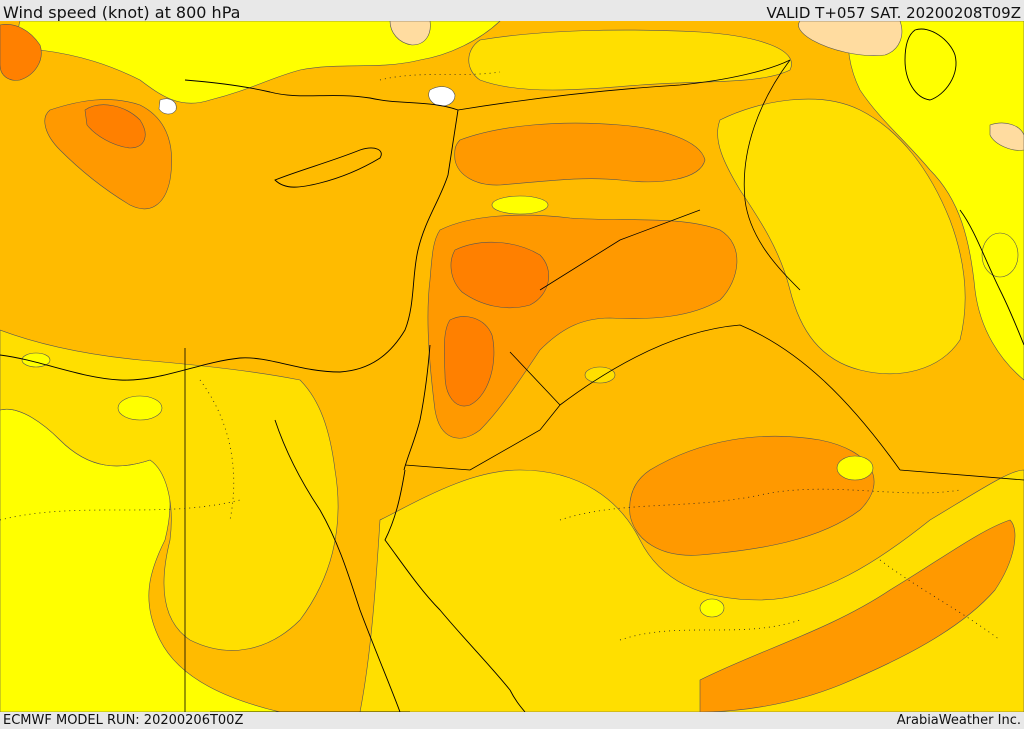  Describe the element at coordinates (958, 720) in the screenshot. I see `credit-label: ArabiaWeather Inc.` at that location.